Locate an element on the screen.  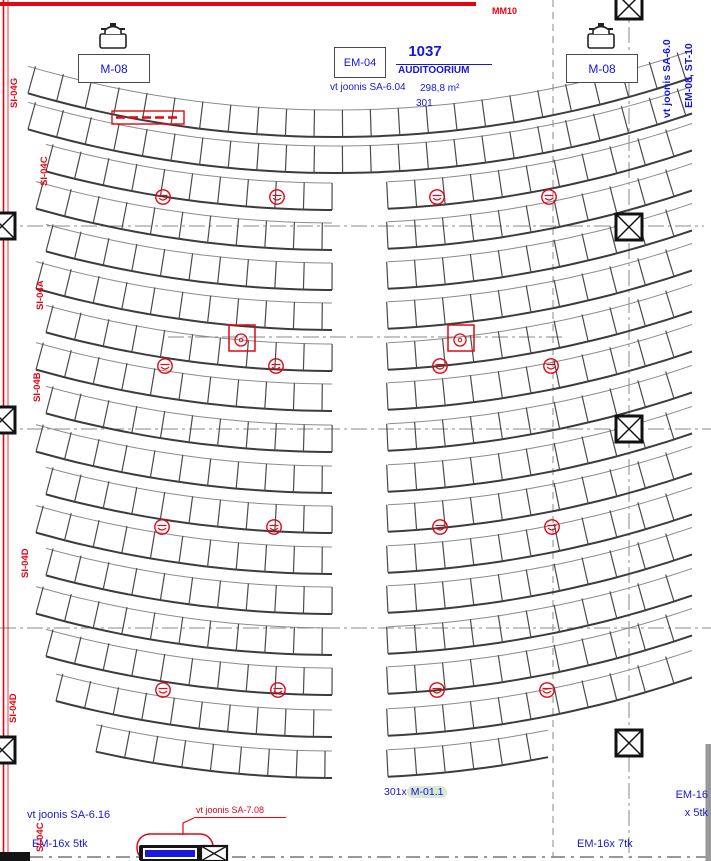
duct-label-si-04b: SI-04B is located at coordinates (37, 387).